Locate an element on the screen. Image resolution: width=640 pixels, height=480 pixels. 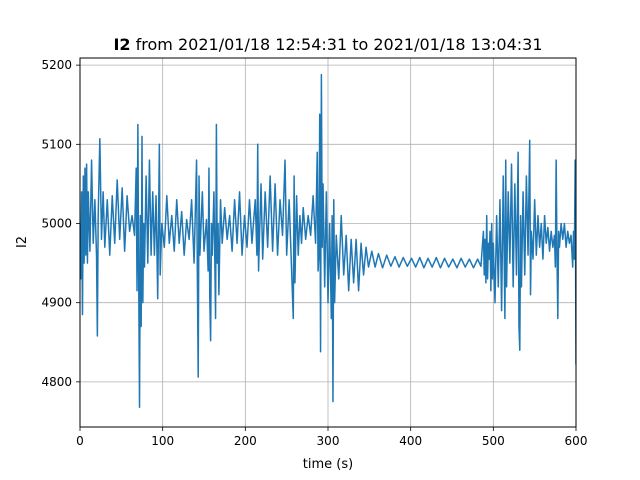
y-tick-label: 5100 is located at coordinates (56, 144).